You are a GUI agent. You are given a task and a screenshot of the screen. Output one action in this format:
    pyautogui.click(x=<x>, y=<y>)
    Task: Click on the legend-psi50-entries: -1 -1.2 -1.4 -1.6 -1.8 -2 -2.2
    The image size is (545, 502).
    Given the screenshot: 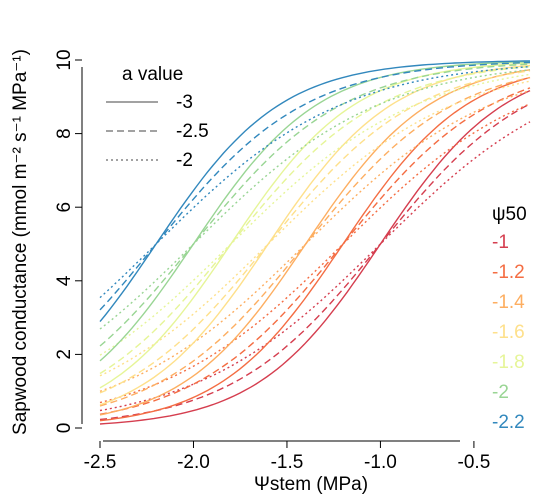 What is the action you would take?
    pyautogui.click(x=508, y=332)
    